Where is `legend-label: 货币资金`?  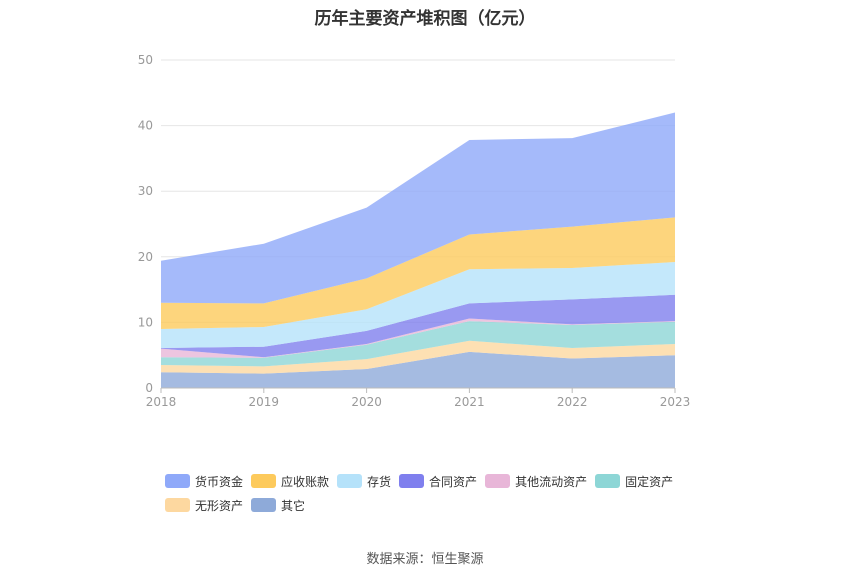 legend-label: 货币资金 is located at coordinates (219, 481).